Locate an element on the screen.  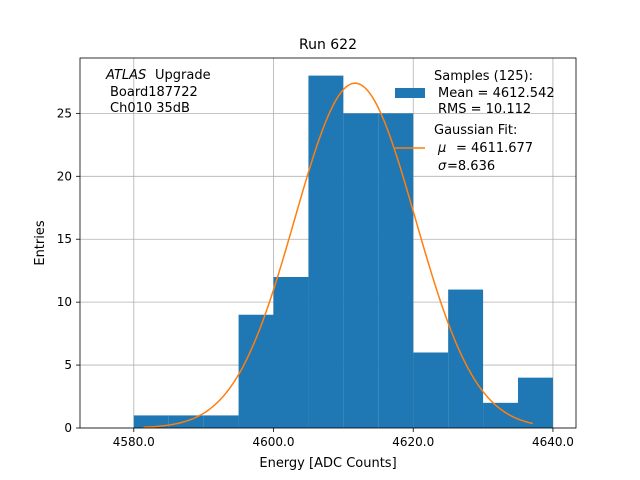
legend-fit-mu: = 4611.677 is located at coordinates (494, 148).